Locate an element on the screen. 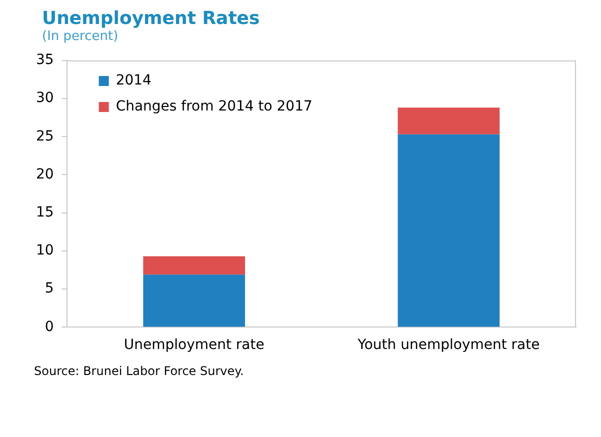 The image size is (601, 437). chart-subtitle: (In percent) is located at coordinates (81, 36).